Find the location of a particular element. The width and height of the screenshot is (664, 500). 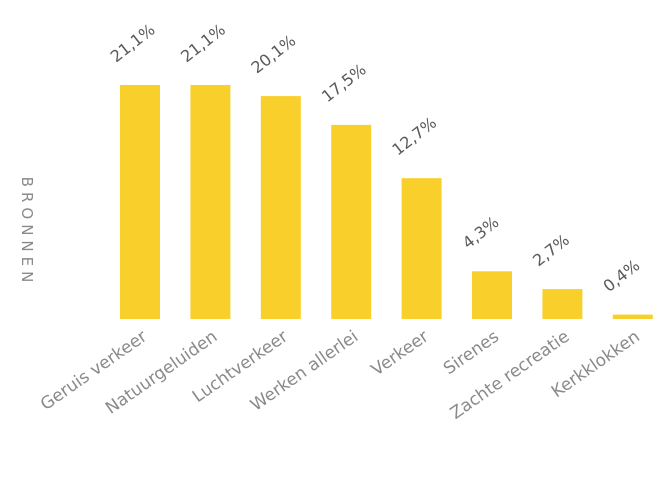

data-label-7: 0,4% is located at coordinates (622, 276).